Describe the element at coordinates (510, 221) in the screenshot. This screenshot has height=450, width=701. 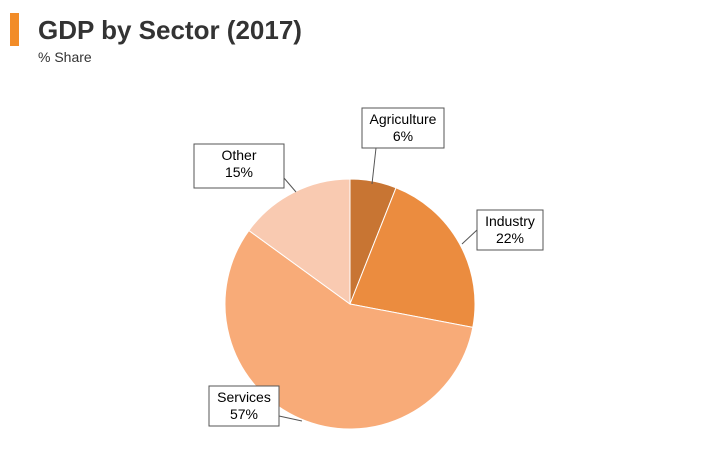
I see `slice-label: Industry` at that location.